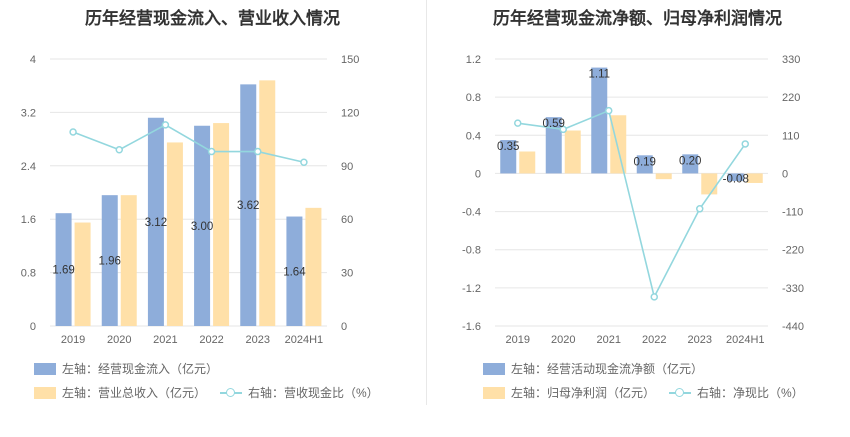 The width and height of the screenshot is (850, 437). I want to click on left-axis-tick: 1.6, so click(28, 220).